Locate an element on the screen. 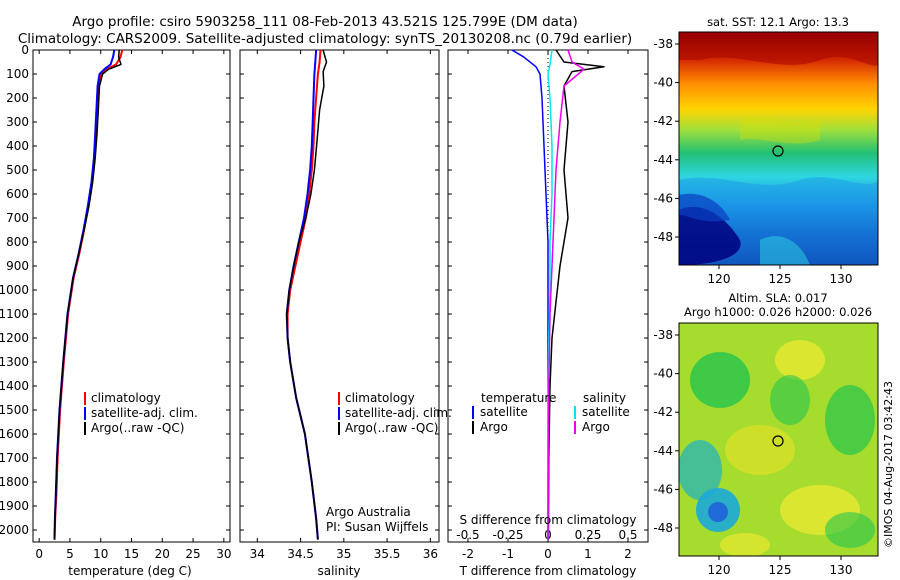 This screenshot has width=900, height=580. y-tick-label: 1600 is located at coordinates (14, 434).